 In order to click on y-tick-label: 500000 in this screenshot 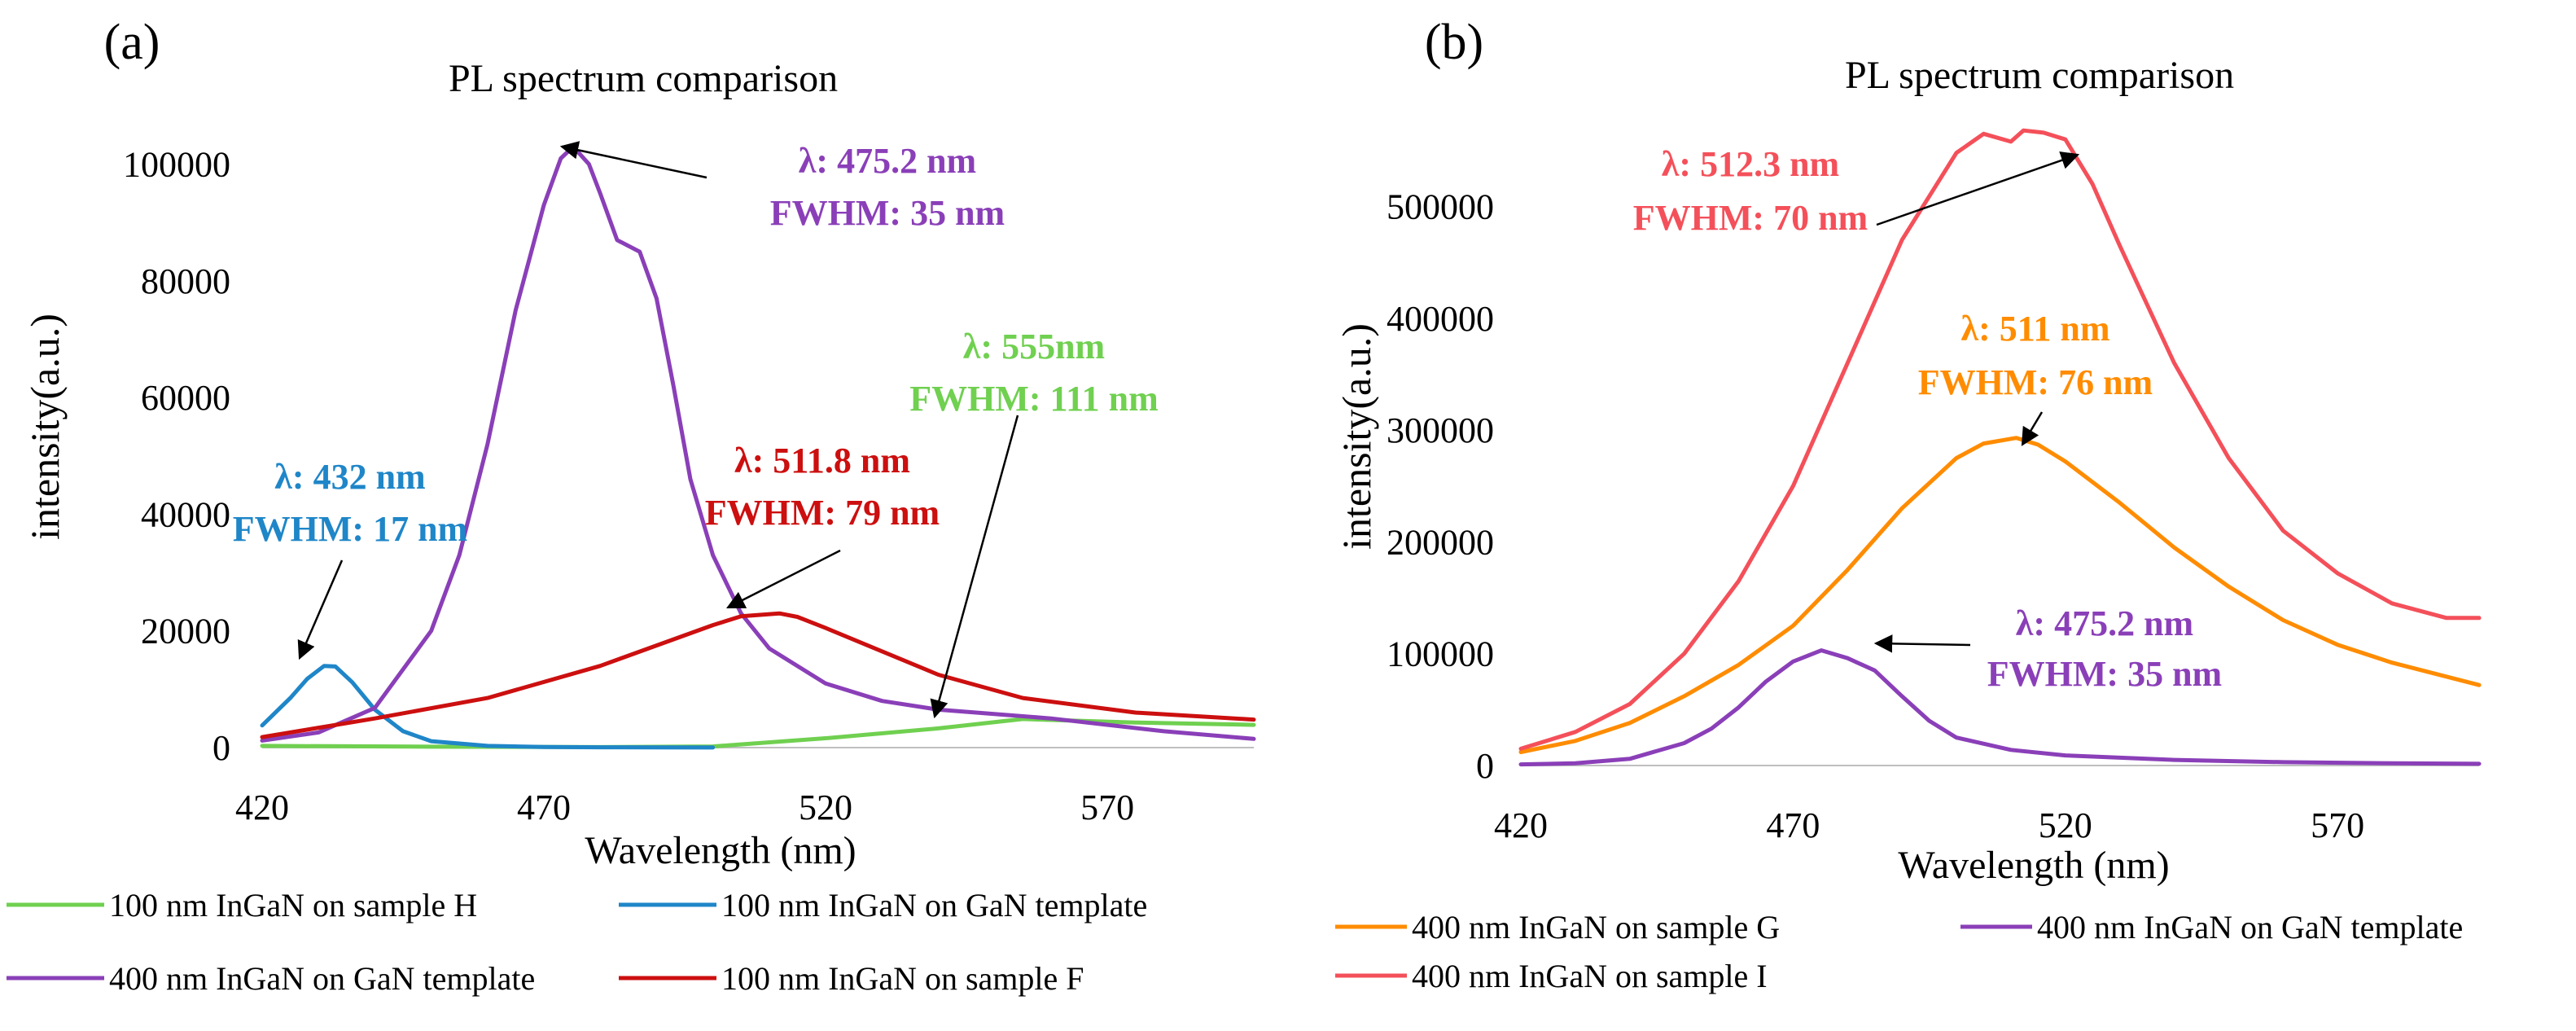, I will do `click(1440, 207)`.